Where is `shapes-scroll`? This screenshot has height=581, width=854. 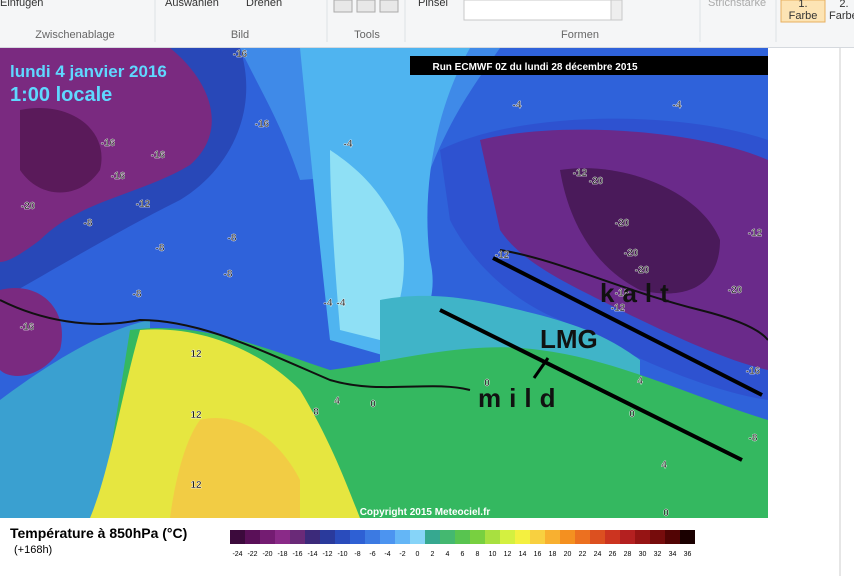 shapes-scroll is located at coordinates (616, 10).